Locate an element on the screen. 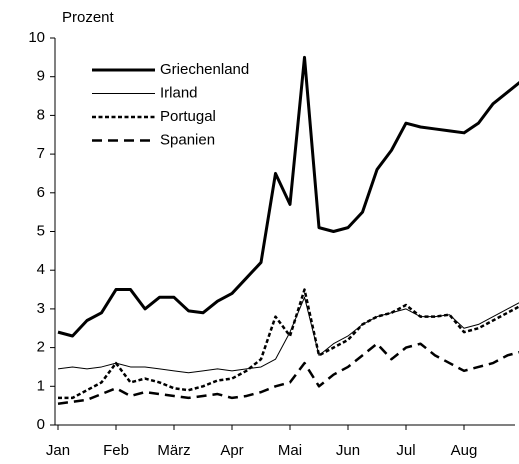  y-tick-label: 10 is located at coordinates (36, 37).